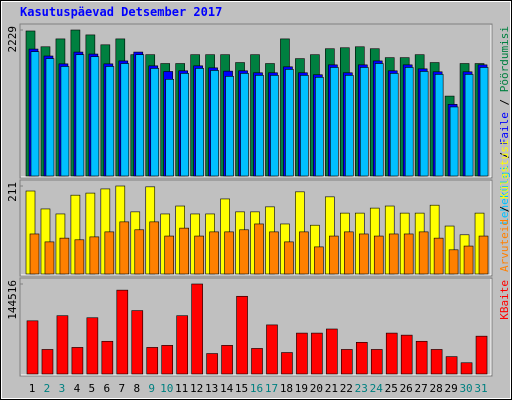 This screenshot has width=512, height=400. Describe the element at coordinates (227, 388) in the screenshot. I see `x-tick-label: 14` at that location.